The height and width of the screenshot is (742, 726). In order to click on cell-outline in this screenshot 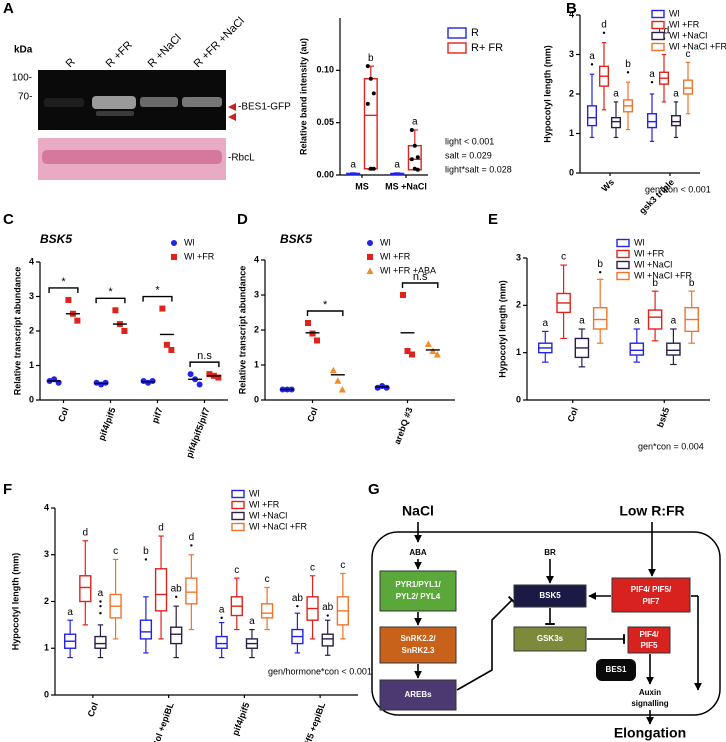, I will do `click(546, 623)`.